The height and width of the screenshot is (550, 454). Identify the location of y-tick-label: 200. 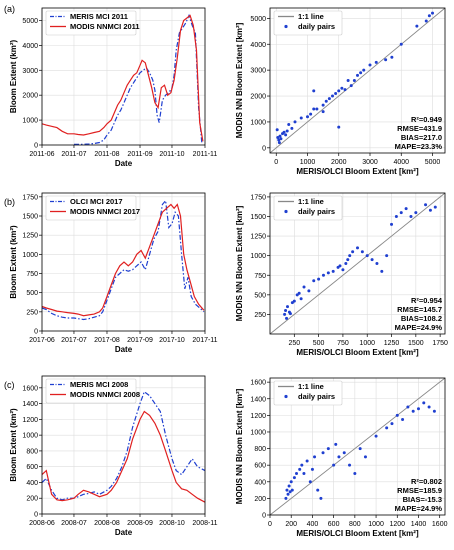
(32, 499).